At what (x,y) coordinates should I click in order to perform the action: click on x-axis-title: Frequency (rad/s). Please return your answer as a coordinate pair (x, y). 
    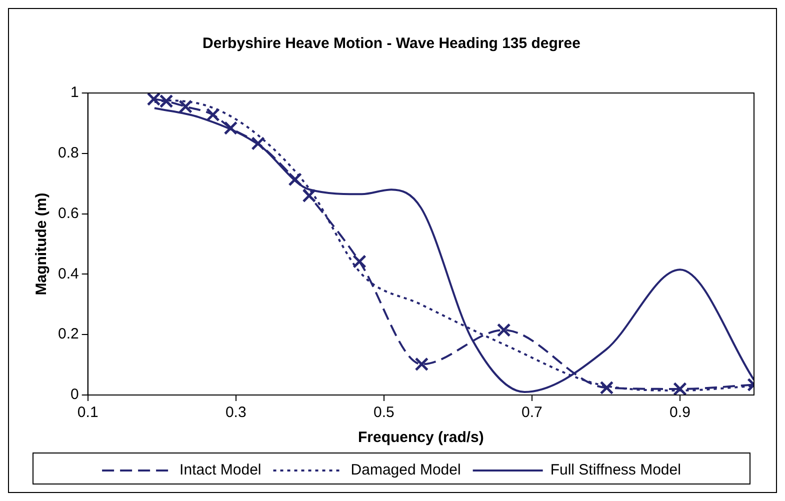
    Looking at the image, I should click on (421, 437).